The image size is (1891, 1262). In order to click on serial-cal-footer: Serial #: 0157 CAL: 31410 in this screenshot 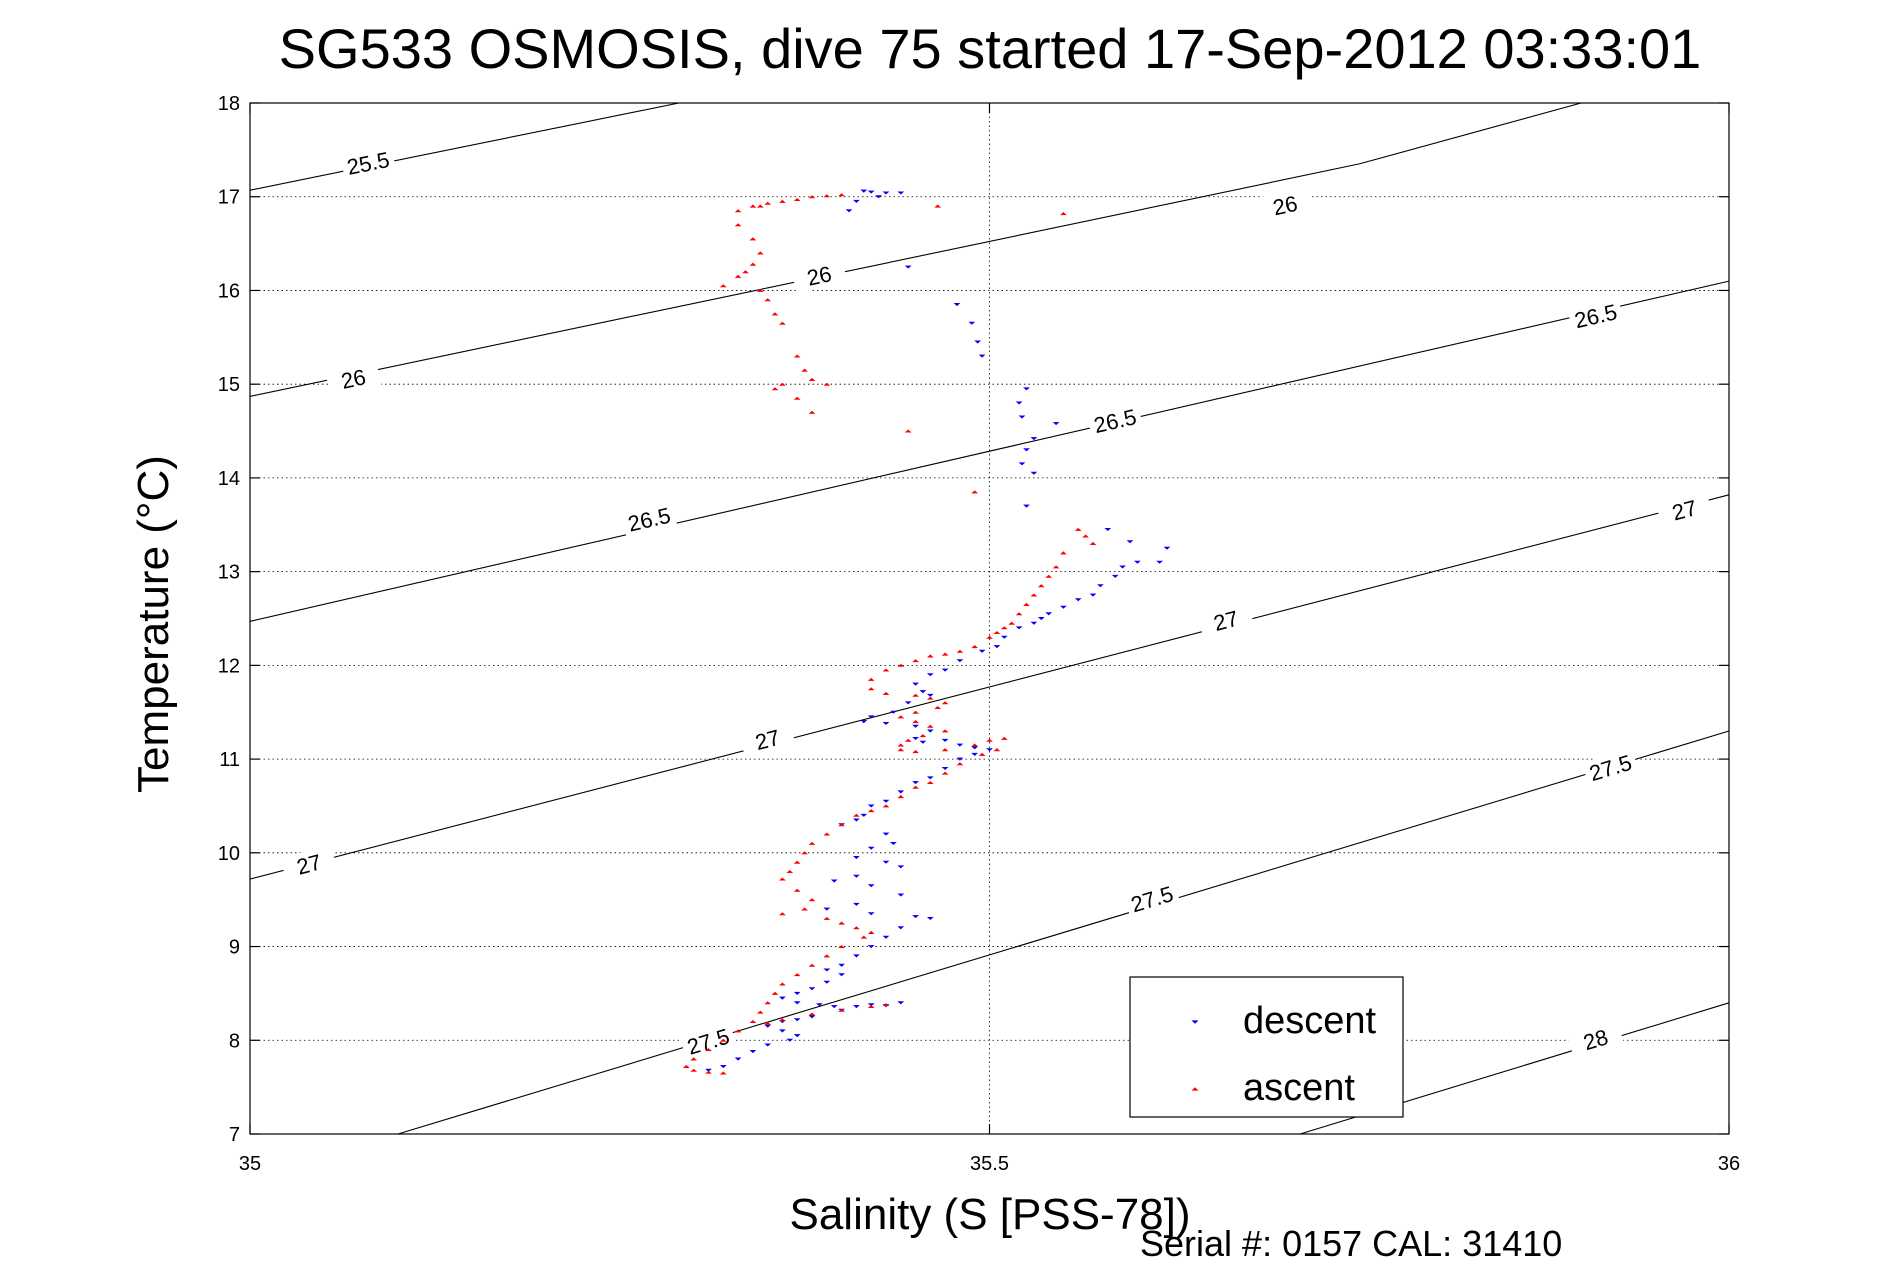, I will do `click(1351, 1242)`.